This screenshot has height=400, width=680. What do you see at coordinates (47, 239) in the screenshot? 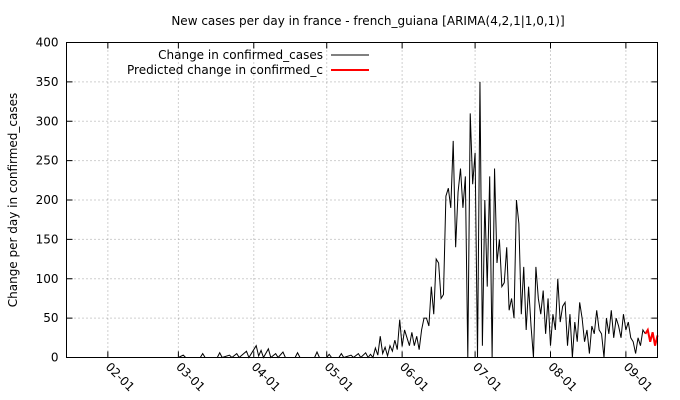
I see `y-tick-label: 150` at bounding box center [47, 239].